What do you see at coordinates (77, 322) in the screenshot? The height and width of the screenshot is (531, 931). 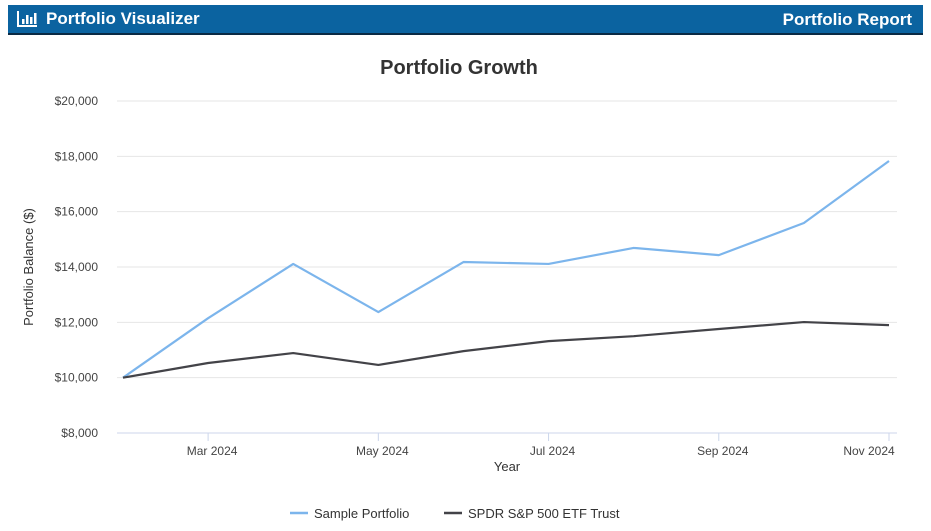 I see `y-tick-label: $12,000` at bounding box center [77, 322].